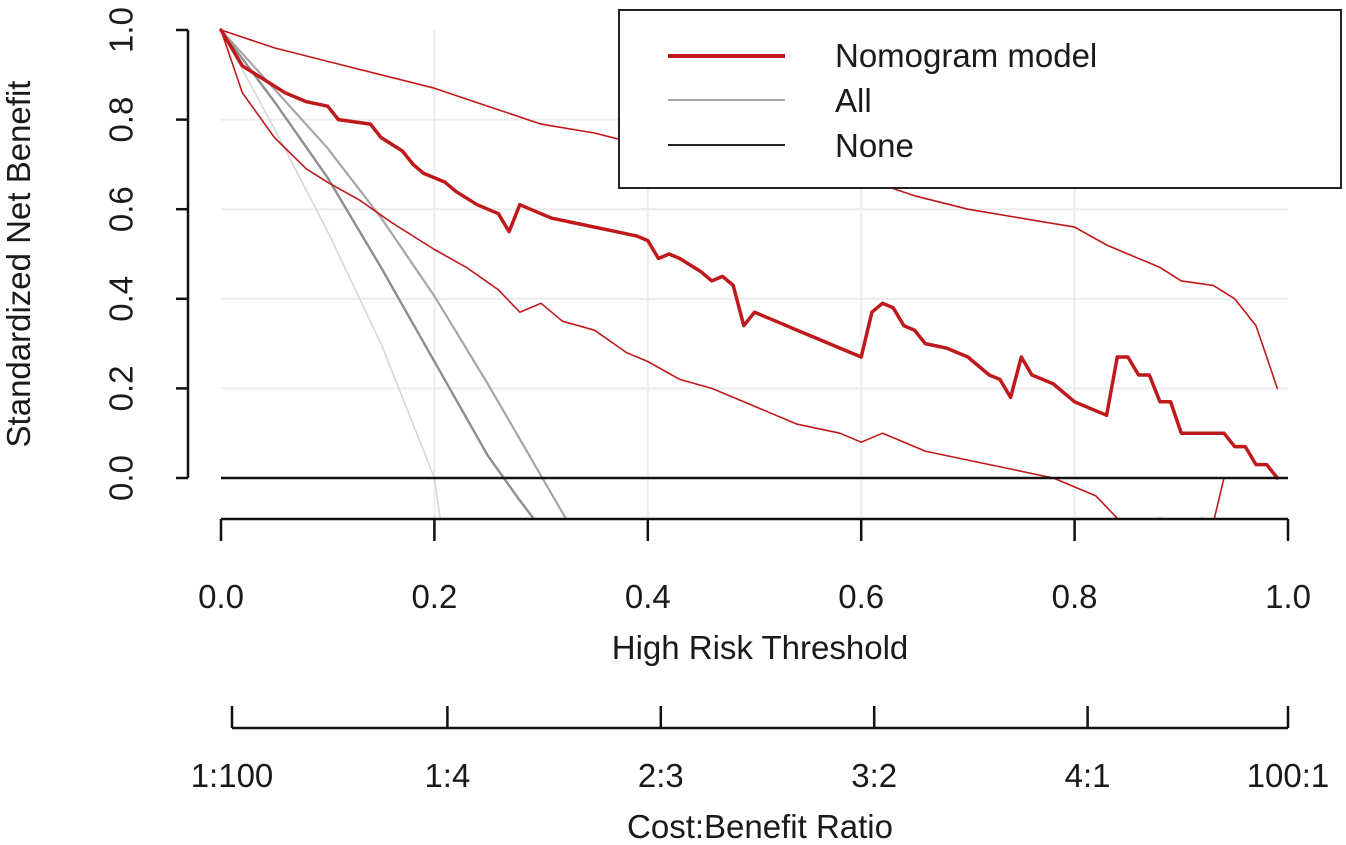  I want to click on y-axis-title: Standardized Net Benefit, so click(18, 264).